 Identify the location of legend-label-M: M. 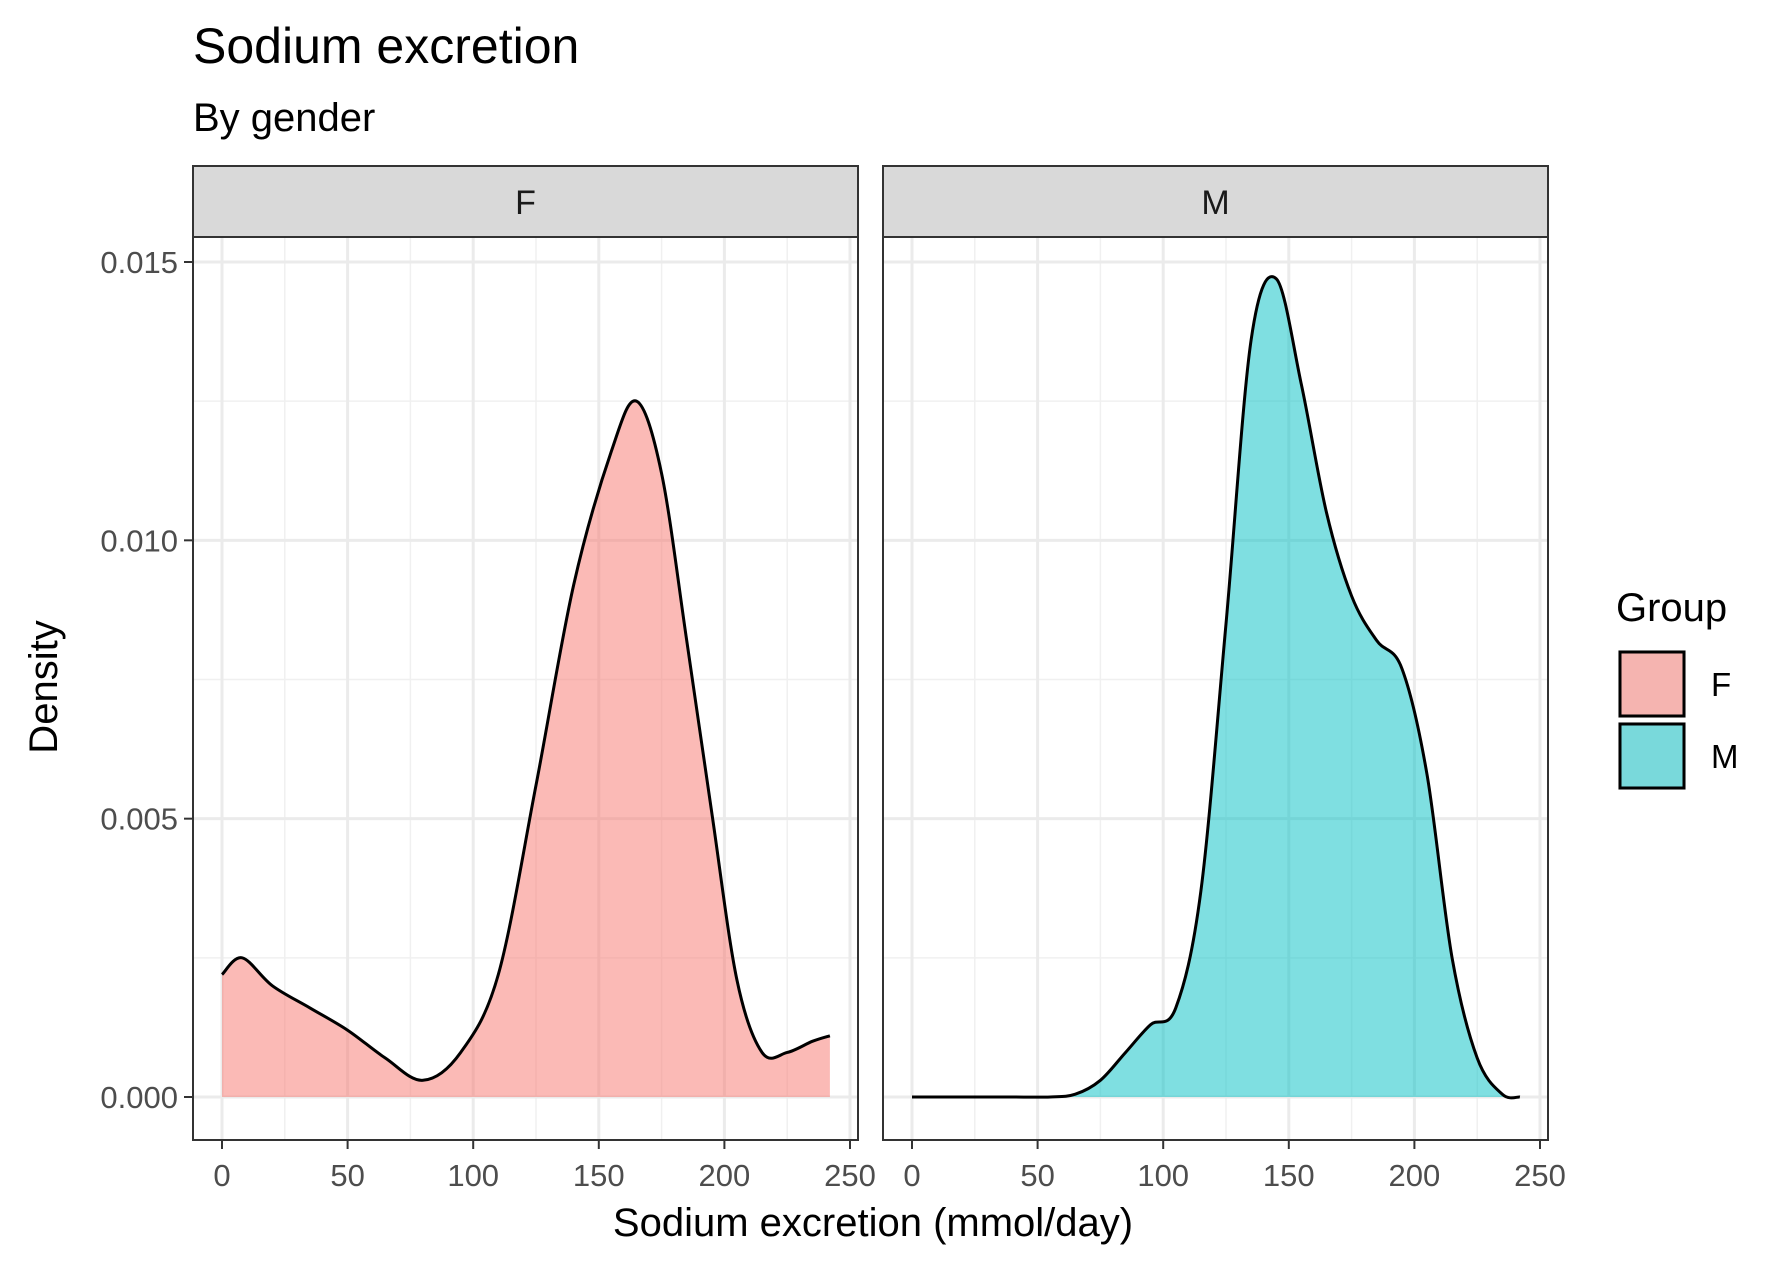
(1725, 756).